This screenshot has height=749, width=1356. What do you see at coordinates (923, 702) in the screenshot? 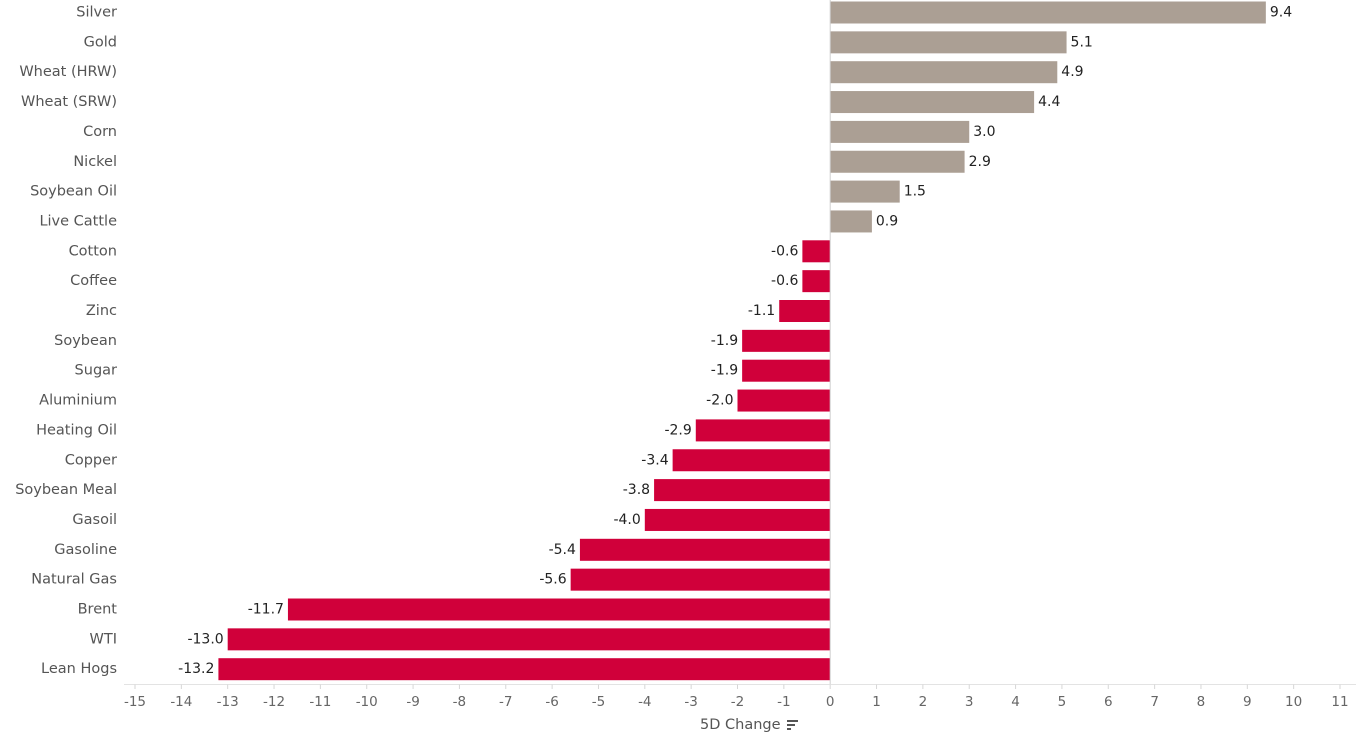
I see `x-tick-label: 2` at bounding box center [923, 702].